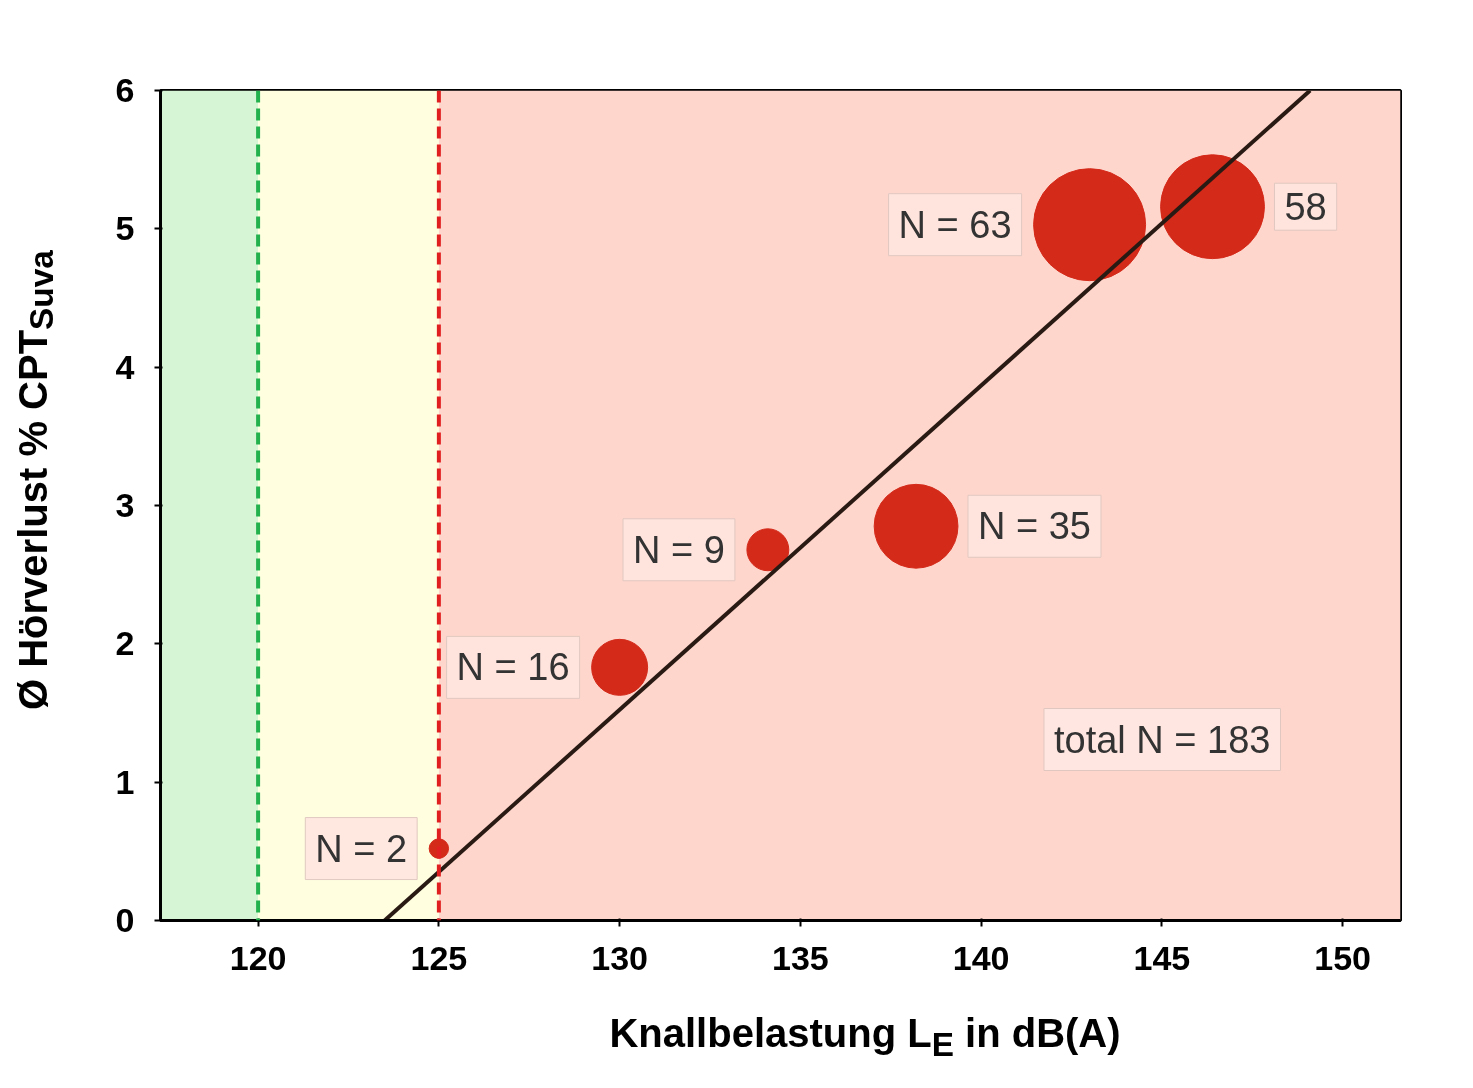 This screenshot has height=1088, width=1473. What do you see at coordinates (125, 505) in the screenshot?
I see `y-tick-label: 3` at bounding box center [125, 505].